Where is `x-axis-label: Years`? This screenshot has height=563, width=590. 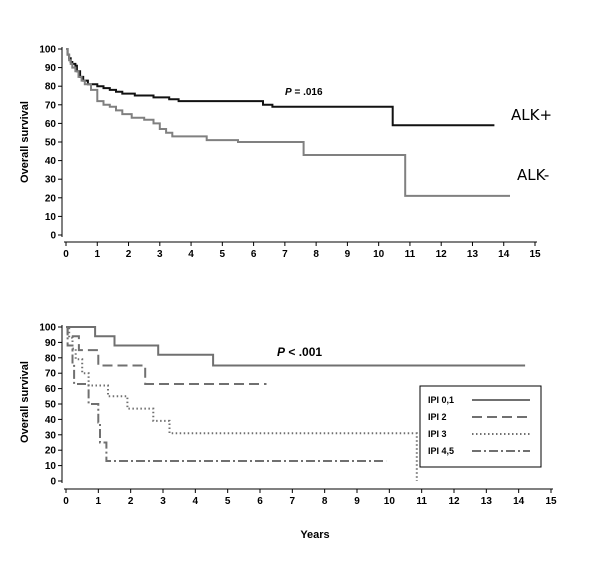 x-axis-label: Years is located at coordinates (314, 535).